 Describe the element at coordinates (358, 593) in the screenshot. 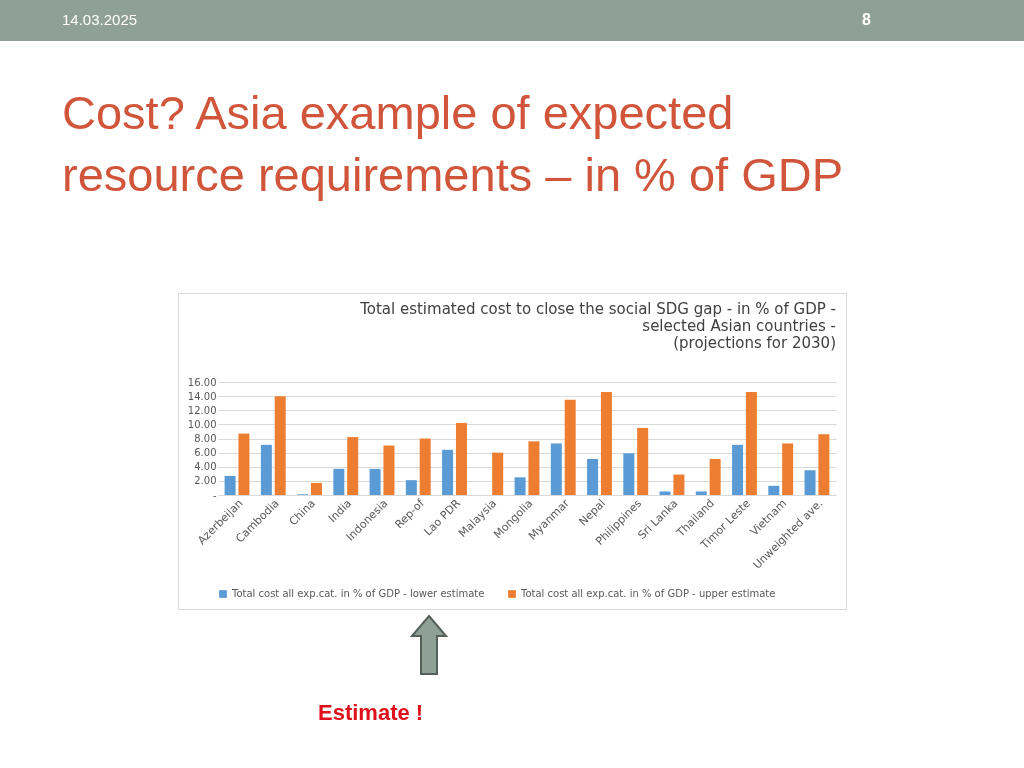

I see `legend-label: Total cost all exp.cat. in % of GDP - lower estimate` at that location.